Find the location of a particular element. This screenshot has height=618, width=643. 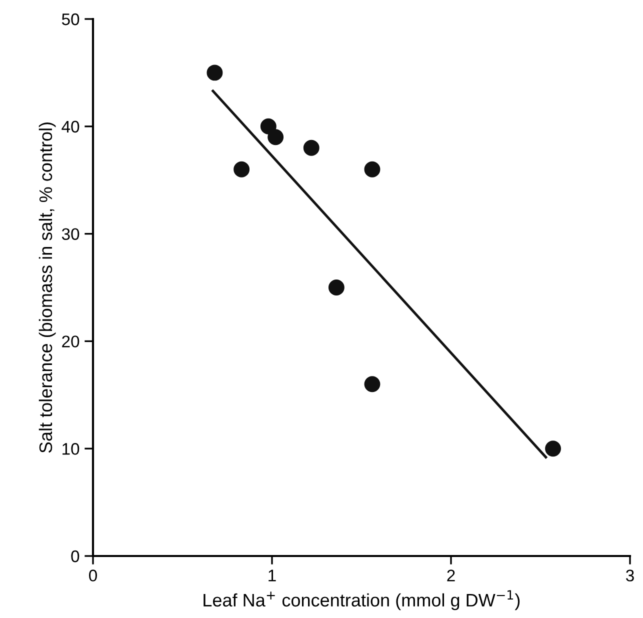

y-tick-label: 50 is located at coordinates (71, 19).